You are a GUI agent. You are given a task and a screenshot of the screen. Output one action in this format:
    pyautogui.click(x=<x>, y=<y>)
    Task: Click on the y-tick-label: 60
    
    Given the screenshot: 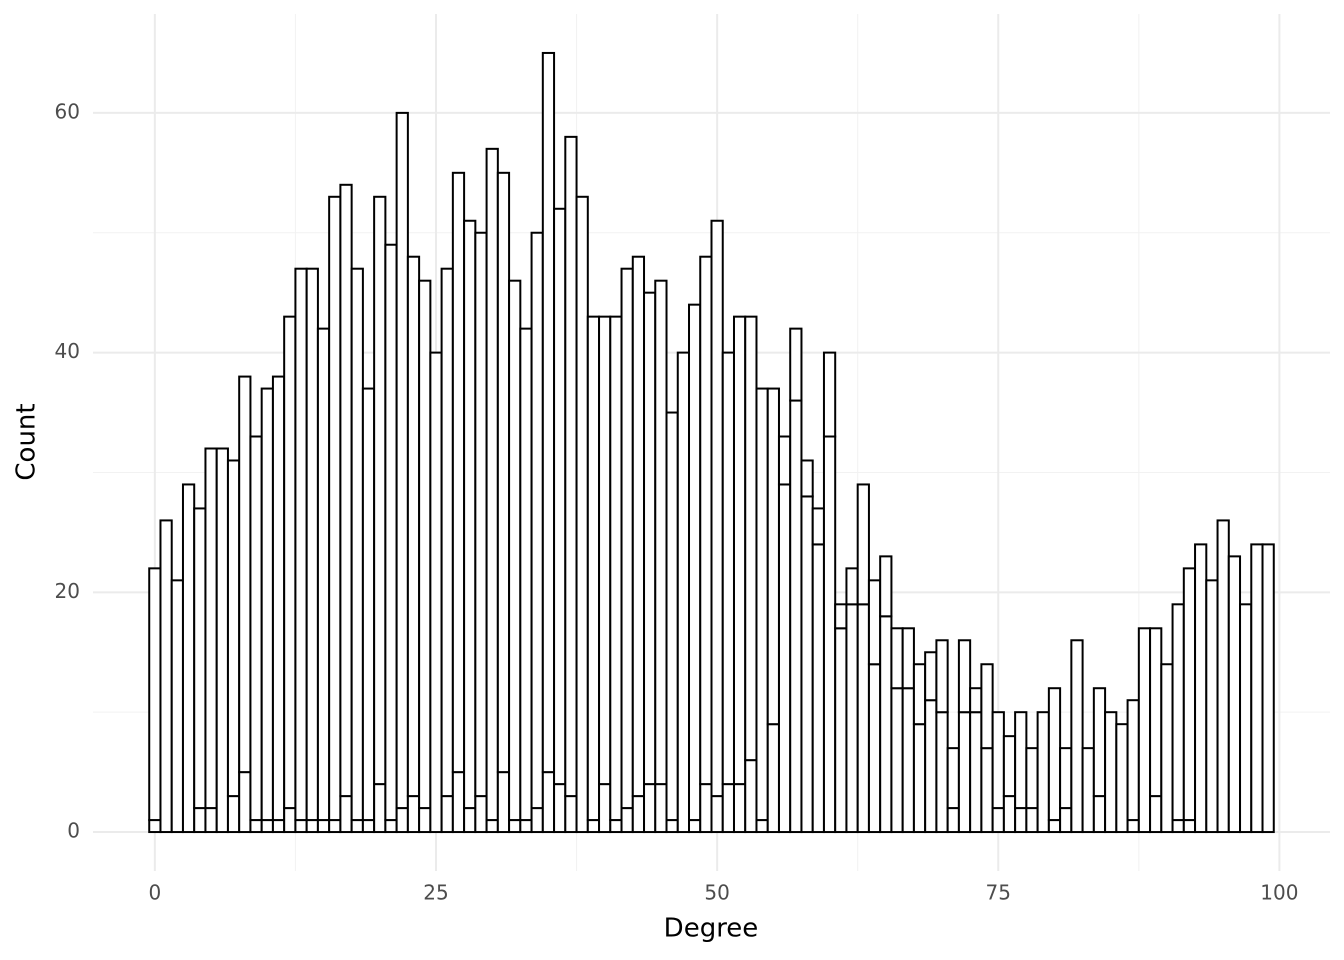 What is the action you would take?
    pyautogui.click(x=67, y=111)
    